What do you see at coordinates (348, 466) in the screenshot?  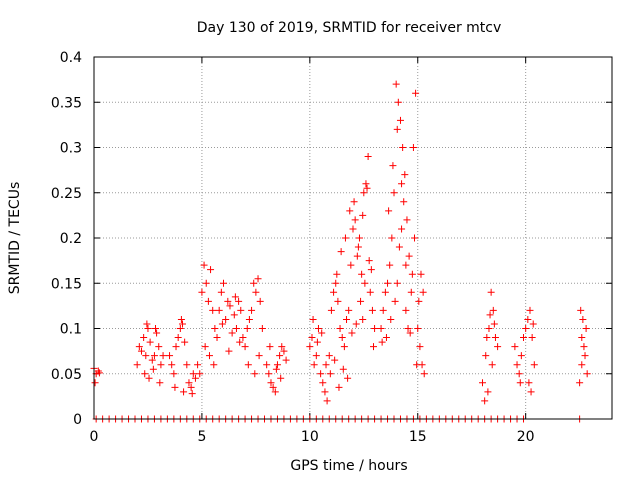 I see `x-axis-title: GPS time / hours` at bounding box center [348, 466].